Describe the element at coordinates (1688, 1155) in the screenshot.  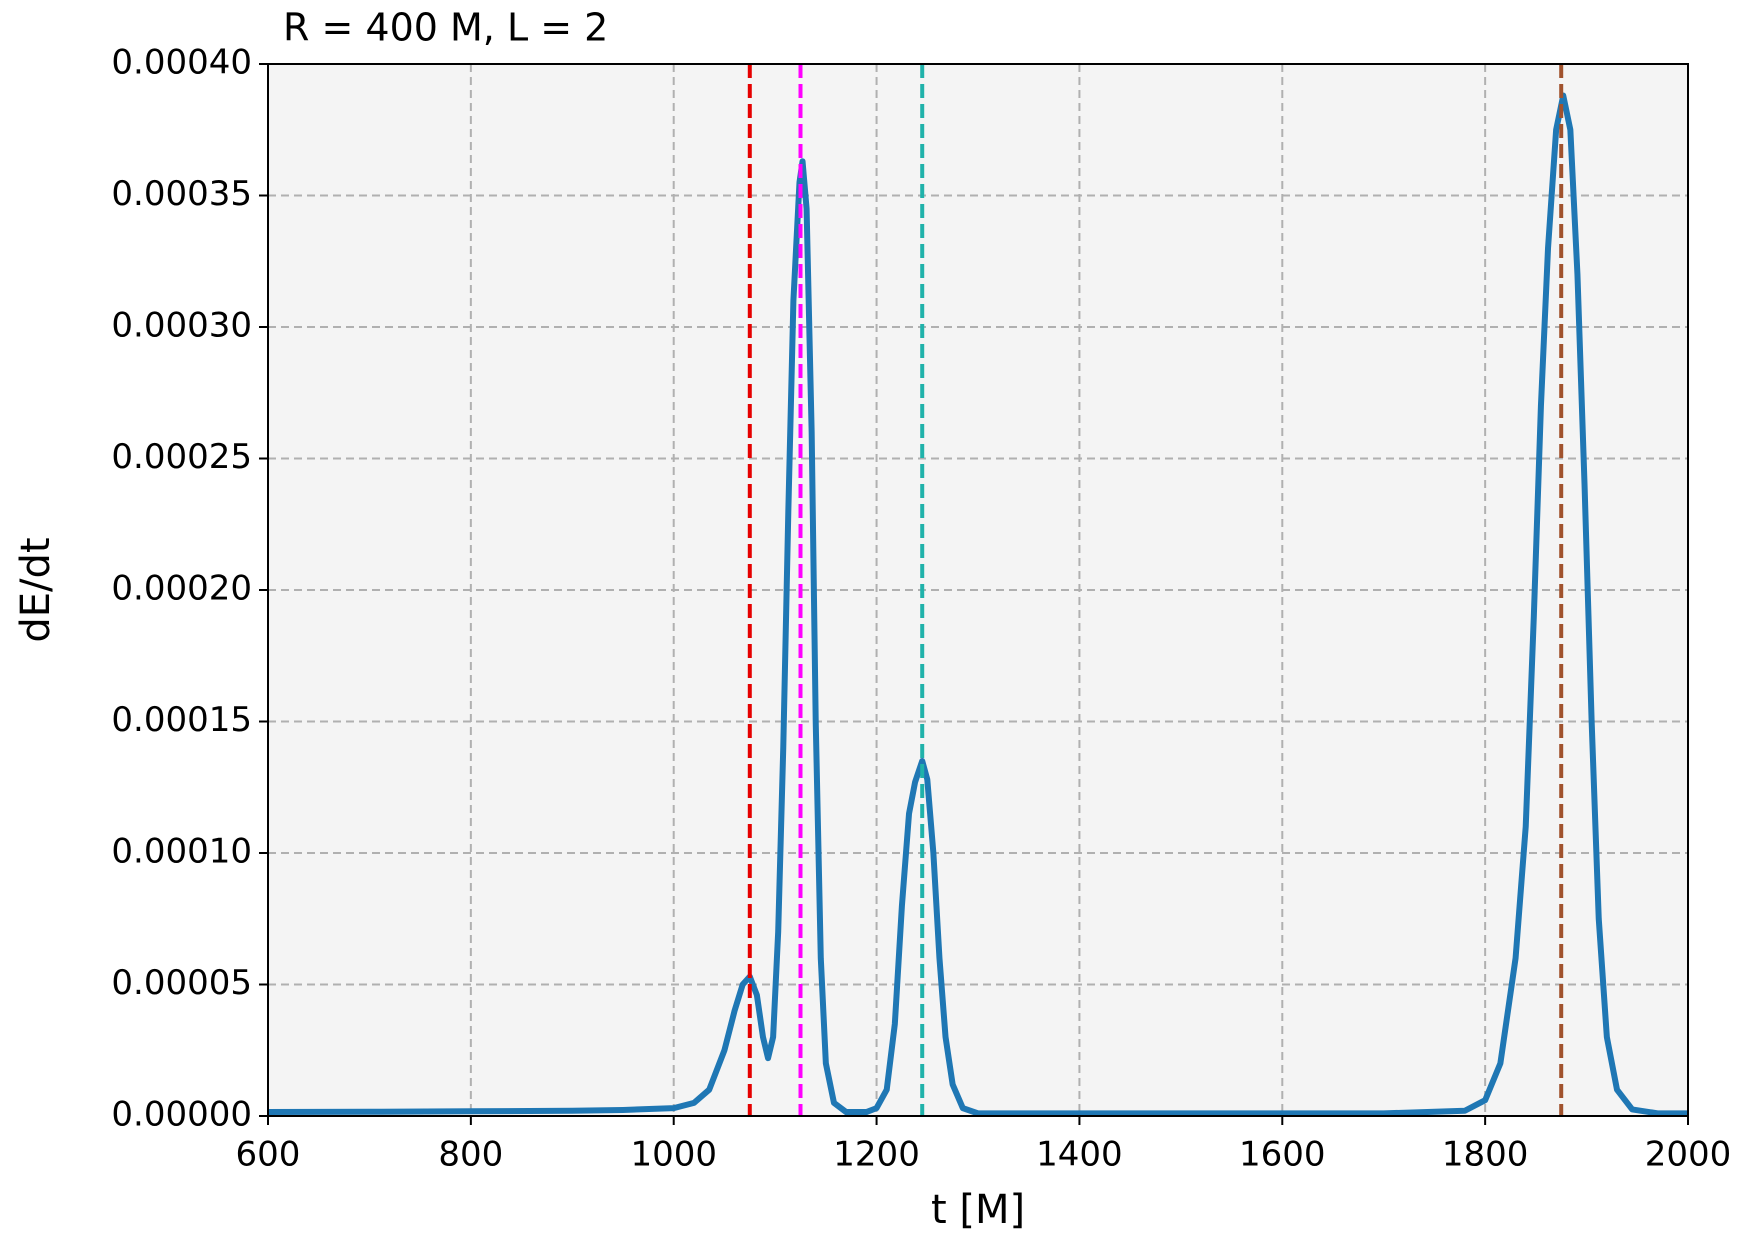
I see `x-tick-label: 2000` at that location.